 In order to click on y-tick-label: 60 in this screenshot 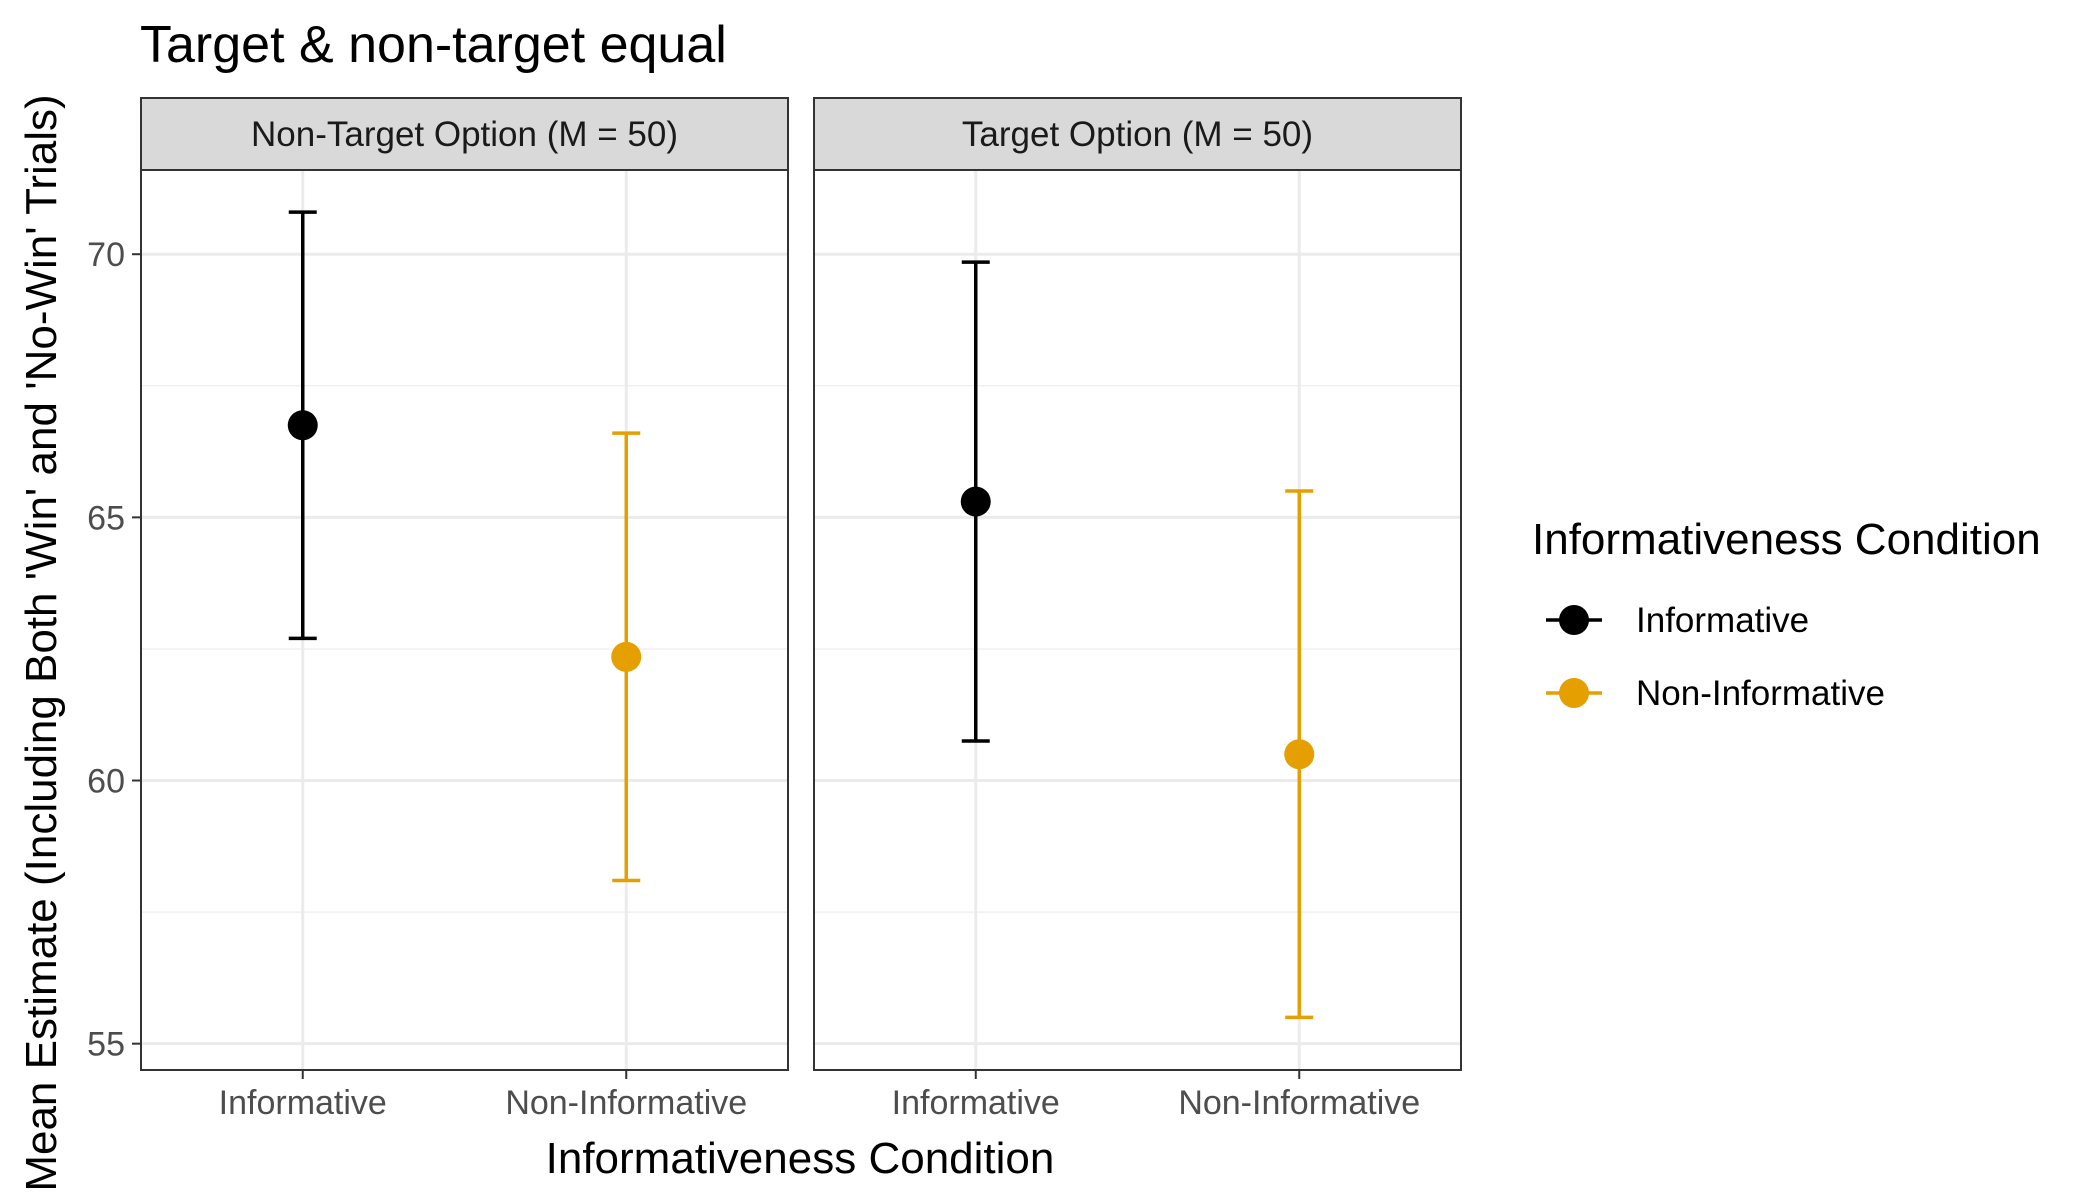, I will do `click(106, 782)`.